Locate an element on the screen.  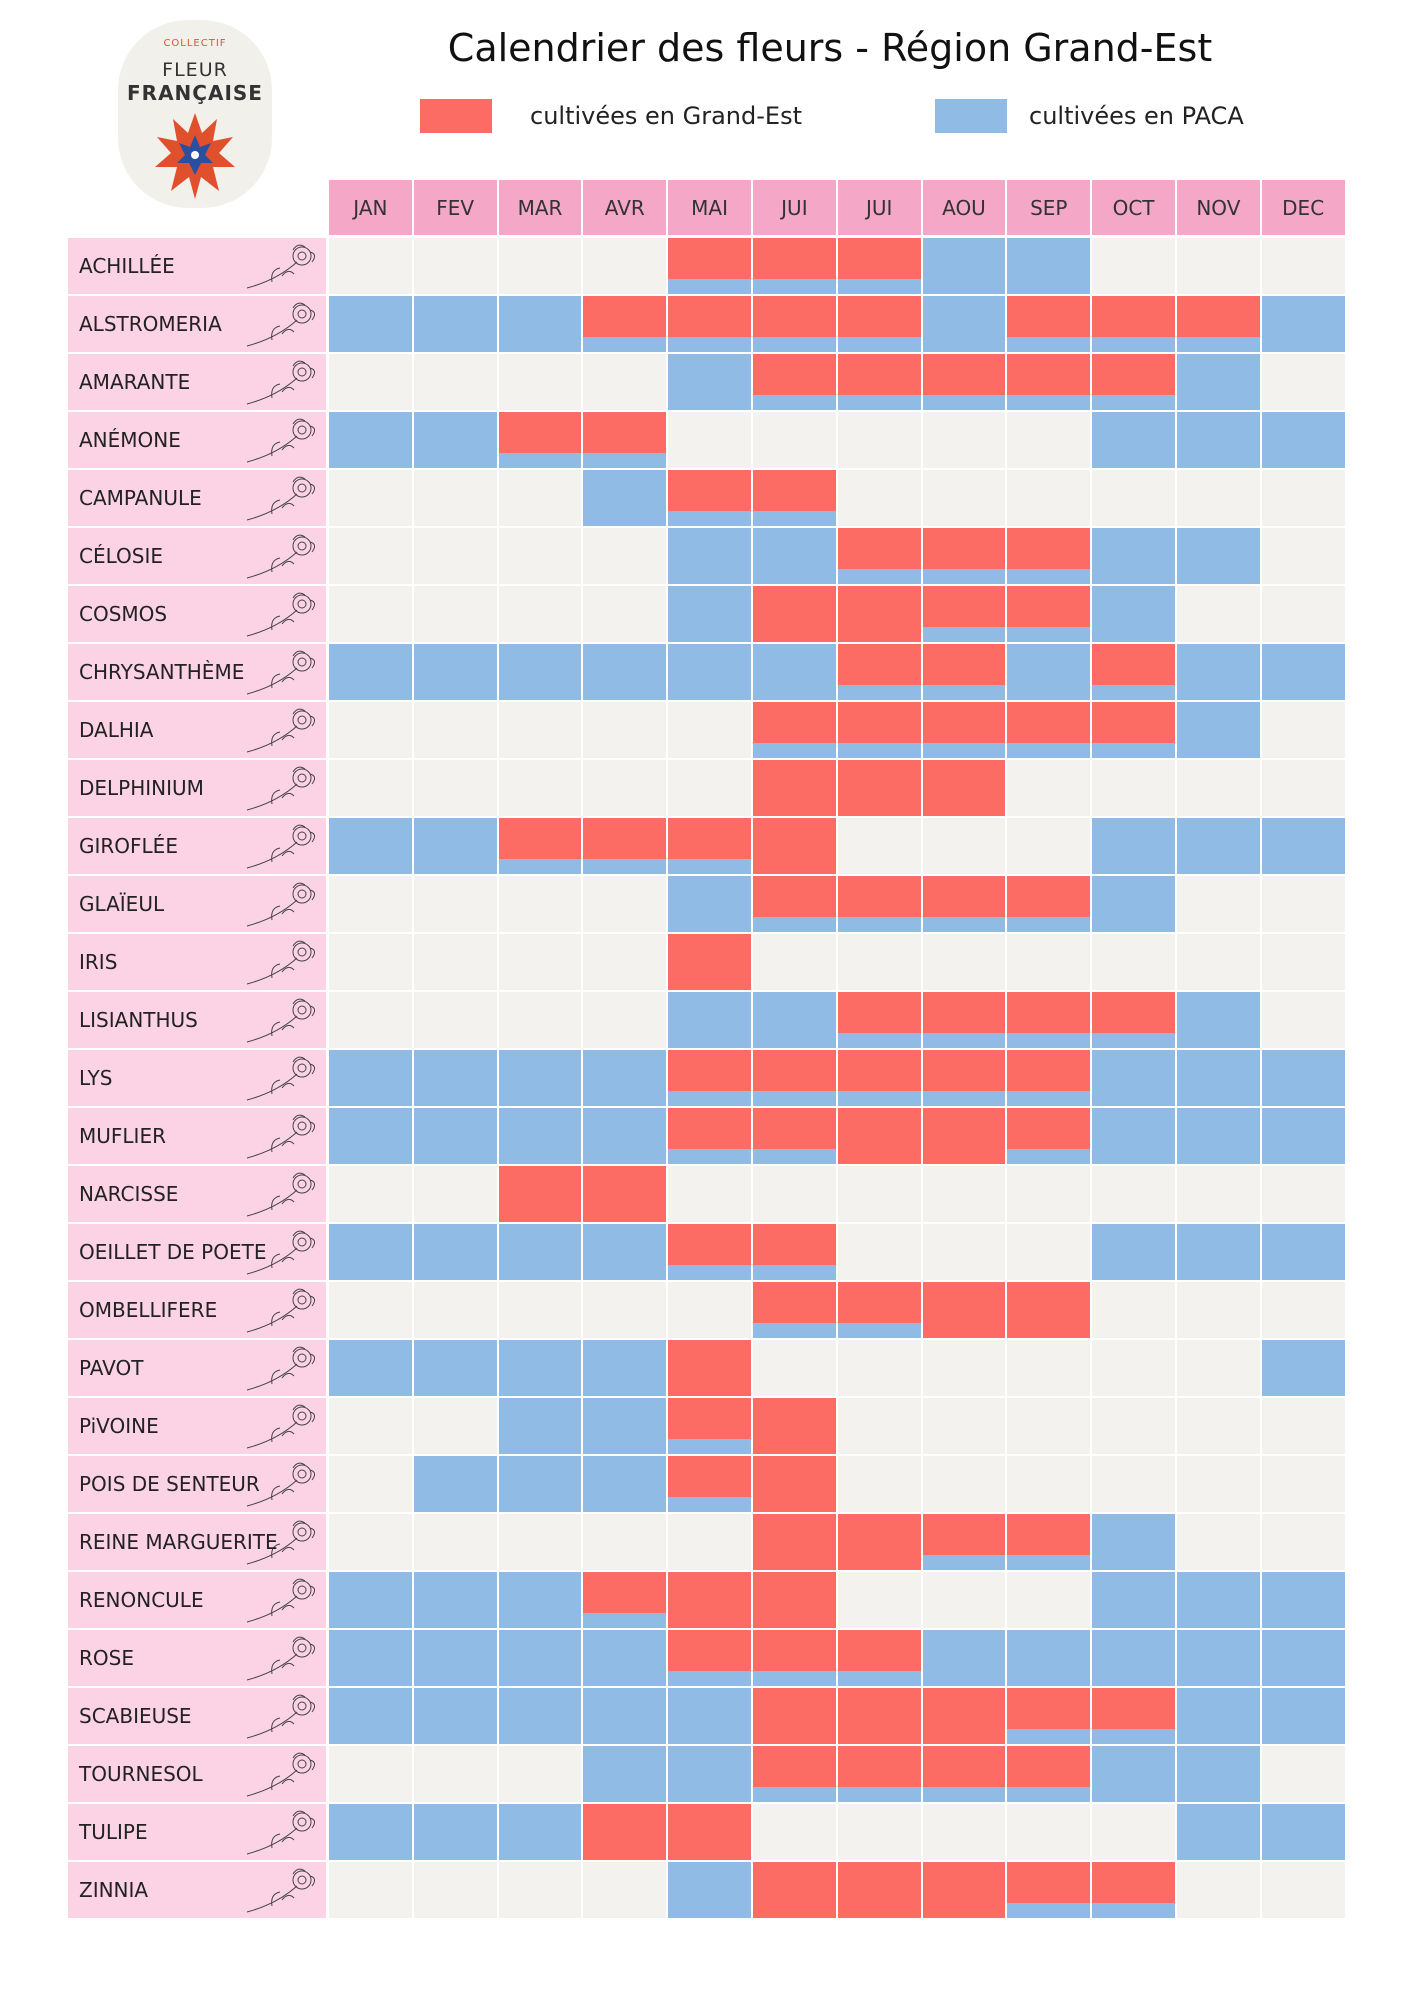
flower-label-cell: REINE MARGUERITE is located at coordinates (197, 1542).